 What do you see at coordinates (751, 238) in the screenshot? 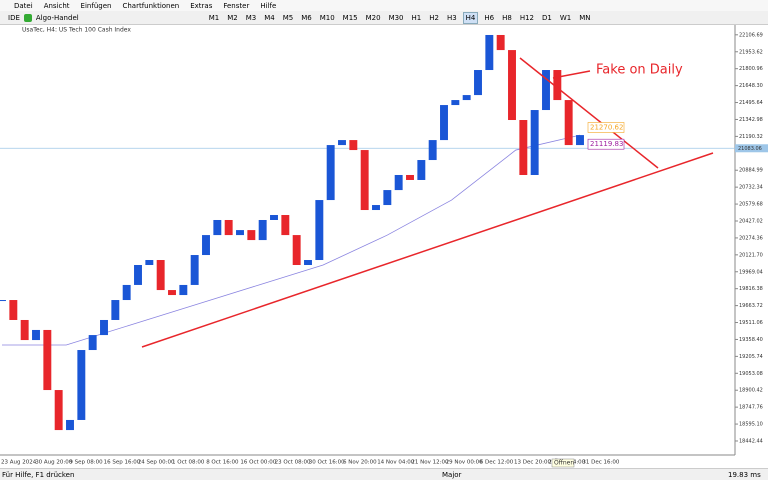
I see `y-tick-label: 20274.36` at bounding box center [751, 238].